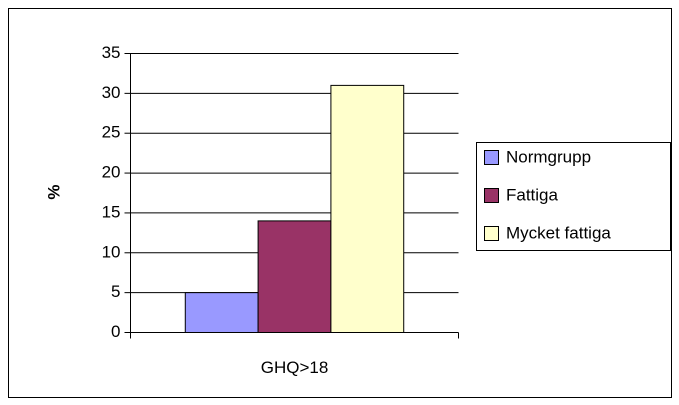  What do you see at coordinates (111, 211) in the screenshot?
I see `y-tick-label: 15` at bounding box center [111, 211].